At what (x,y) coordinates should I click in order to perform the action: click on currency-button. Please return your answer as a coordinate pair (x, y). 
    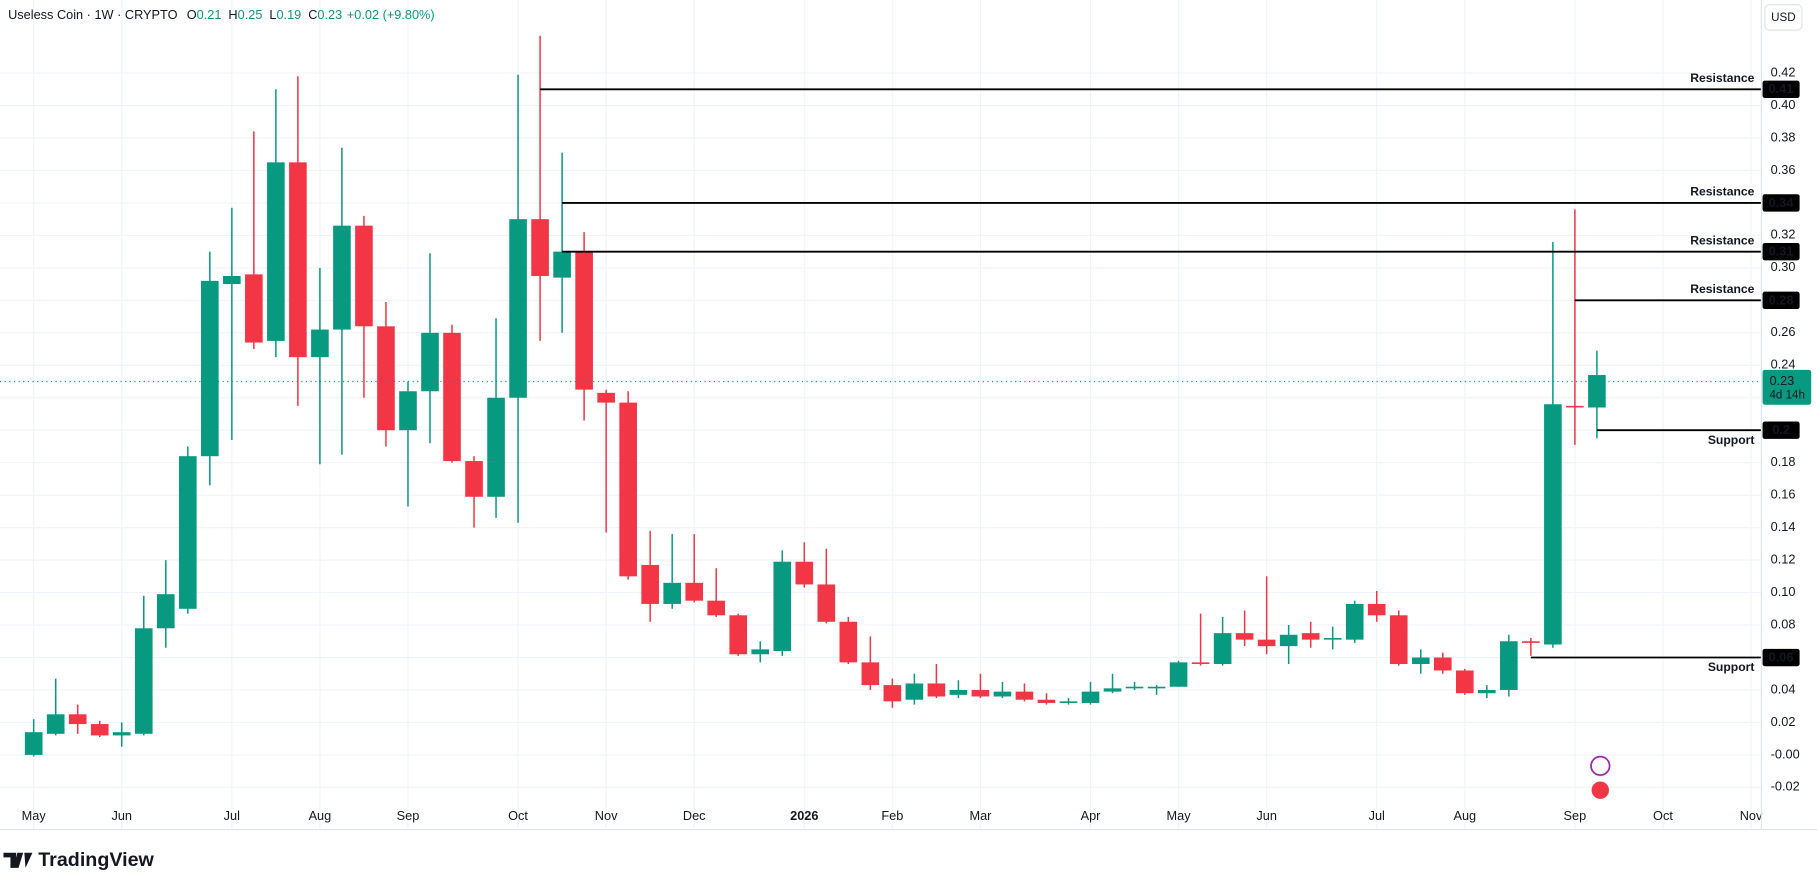
    Looking at the image, I should click on (1783, 17).